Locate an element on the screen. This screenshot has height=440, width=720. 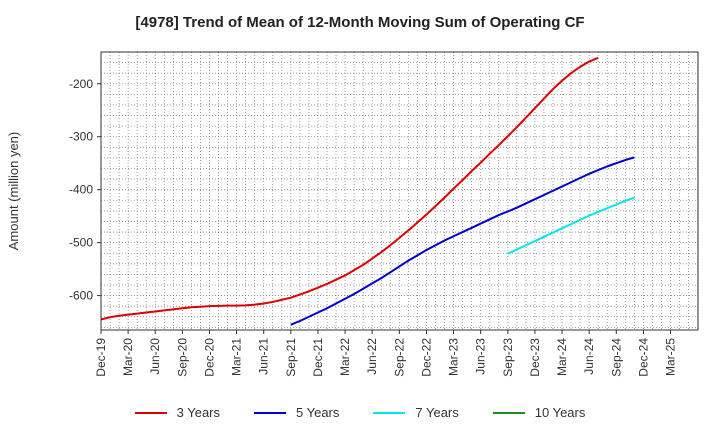
y-tick-label: -600 is located at coordinates (81, 296).